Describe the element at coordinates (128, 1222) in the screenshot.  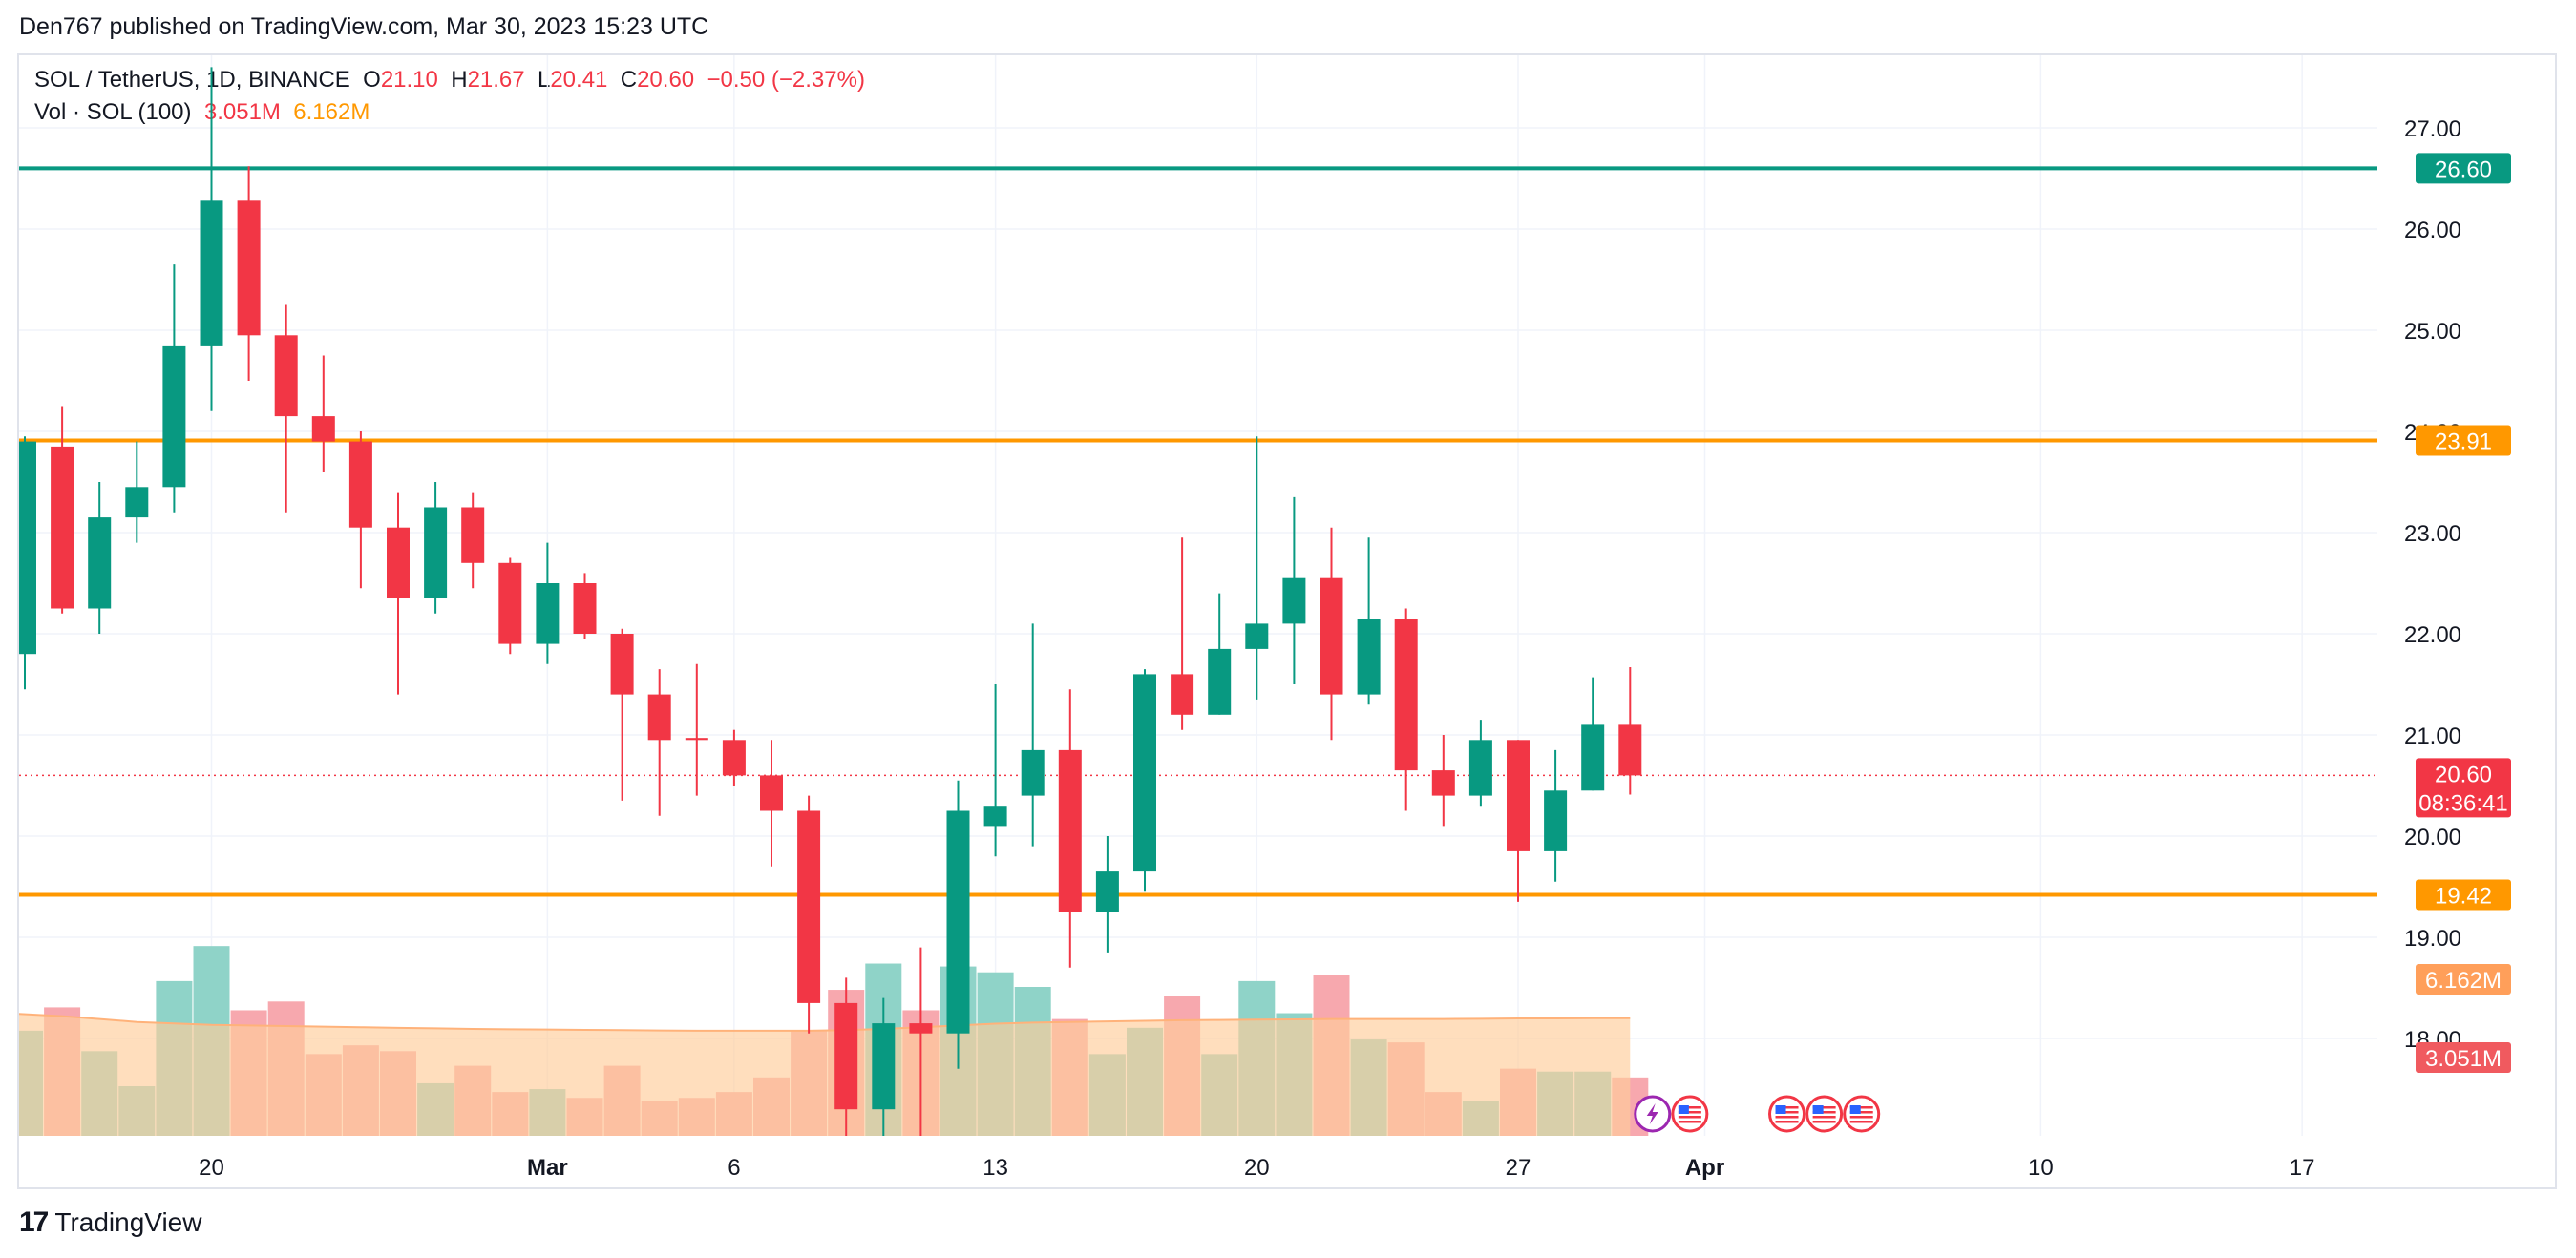
I see `footer-brand: TradingView` at that location.